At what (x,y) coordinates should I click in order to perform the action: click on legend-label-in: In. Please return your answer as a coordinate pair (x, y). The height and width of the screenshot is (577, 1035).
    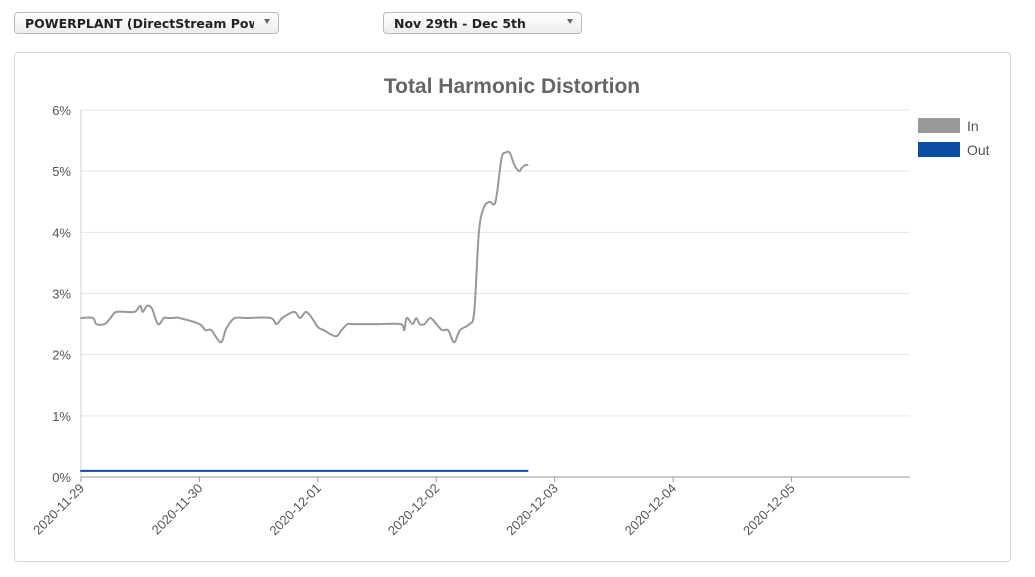
    Looking at the image, I should click on (973, 126).